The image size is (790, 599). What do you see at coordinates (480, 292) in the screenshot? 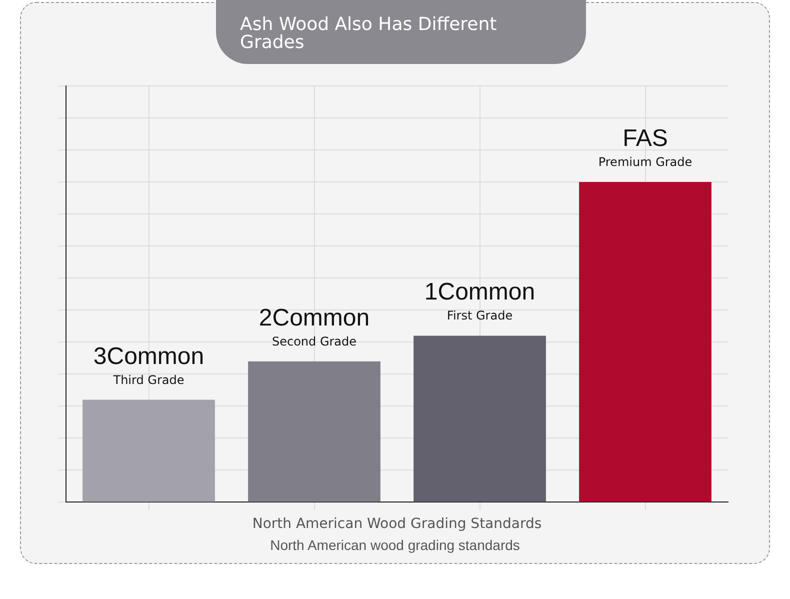
I see `x-tick-label: 1Common` at bounding box center [480, 292].